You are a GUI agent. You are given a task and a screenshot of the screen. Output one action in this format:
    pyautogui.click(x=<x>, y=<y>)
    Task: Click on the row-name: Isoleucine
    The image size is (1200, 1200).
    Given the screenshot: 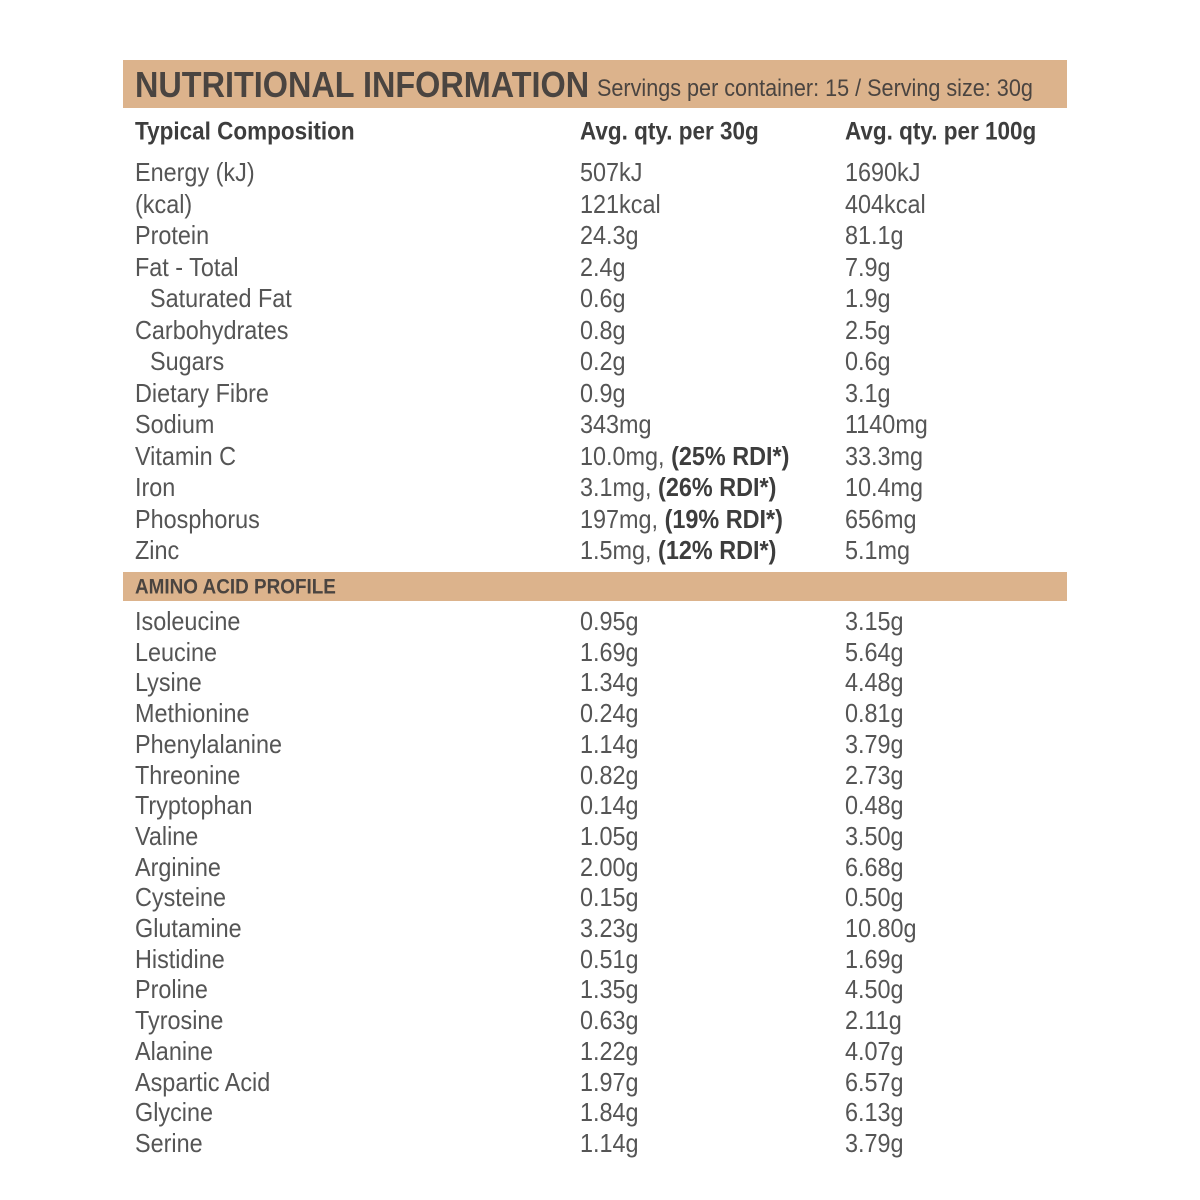 What is the action you would take?
    pyautogui.click(x=188, y=621)
    